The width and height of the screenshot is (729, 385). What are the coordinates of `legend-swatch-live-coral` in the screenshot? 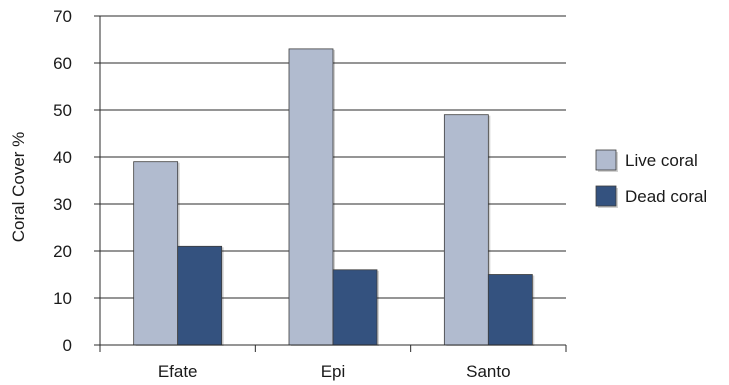 It's located at (606, 160).